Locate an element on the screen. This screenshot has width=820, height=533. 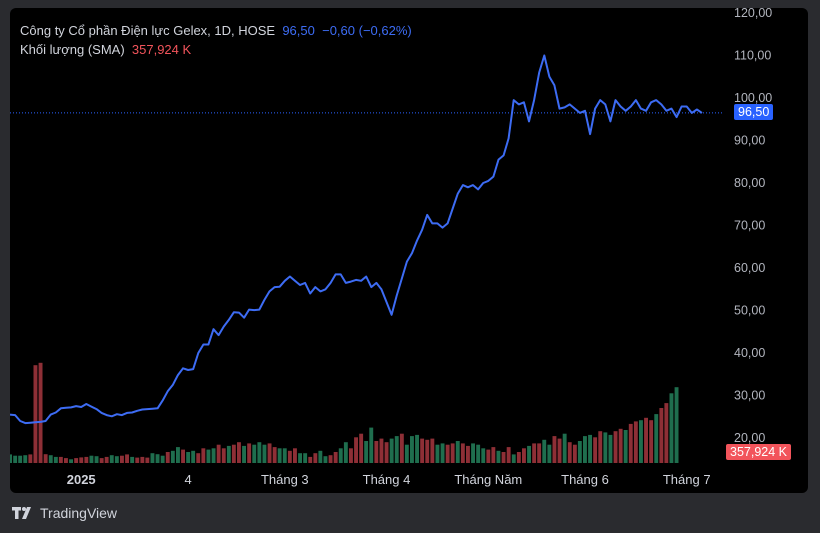
brand-name: TradingView is located at coordinates (79, 513).